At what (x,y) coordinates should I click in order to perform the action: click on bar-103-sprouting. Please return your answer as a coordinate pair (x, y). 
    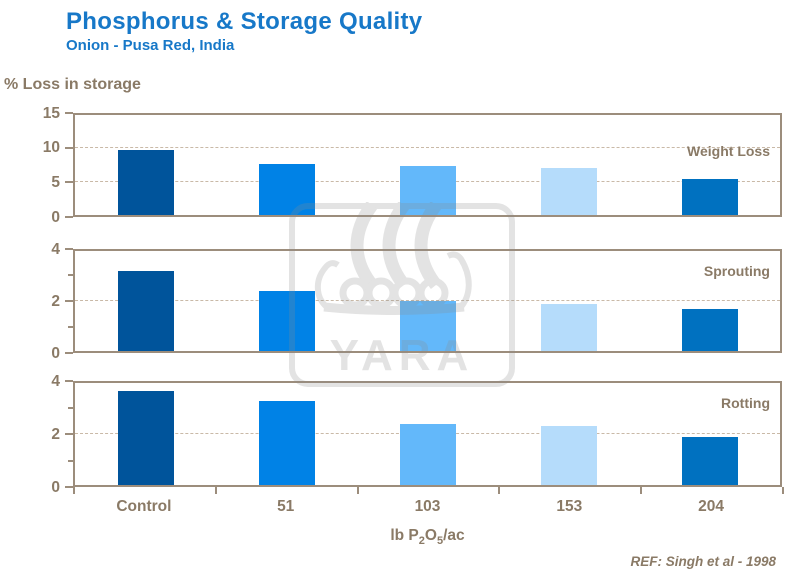
    Looking at the image, I should click on (427, 326).